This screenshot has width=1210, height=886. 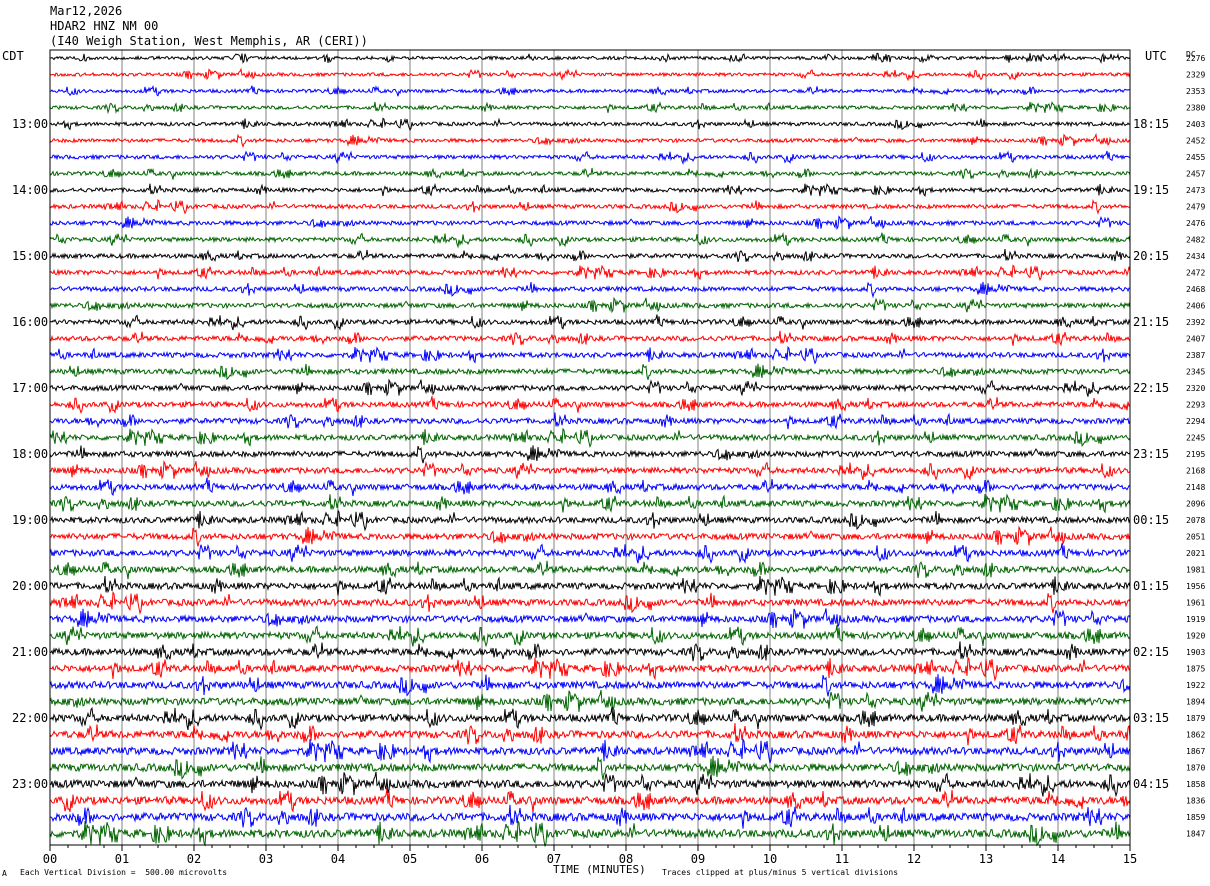 What do you see at coordinates (104, 26) in the screenshot?
I see `station-code: HDAR2 HNZ NM 00` at bounding box center [104, 26].